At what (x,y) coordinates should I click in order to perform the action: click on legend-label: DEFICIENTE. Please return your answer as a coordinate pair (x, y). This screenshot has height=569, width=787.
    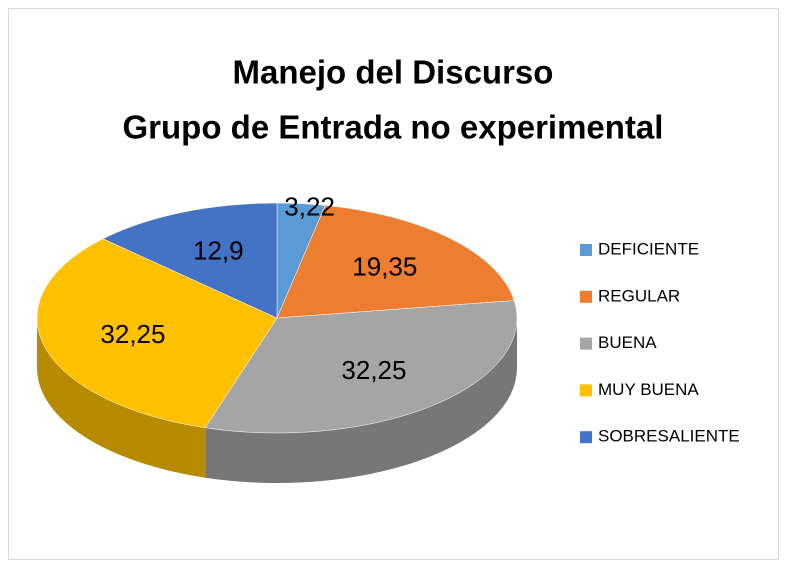
    Looking at the image, I should click on (648, 248).